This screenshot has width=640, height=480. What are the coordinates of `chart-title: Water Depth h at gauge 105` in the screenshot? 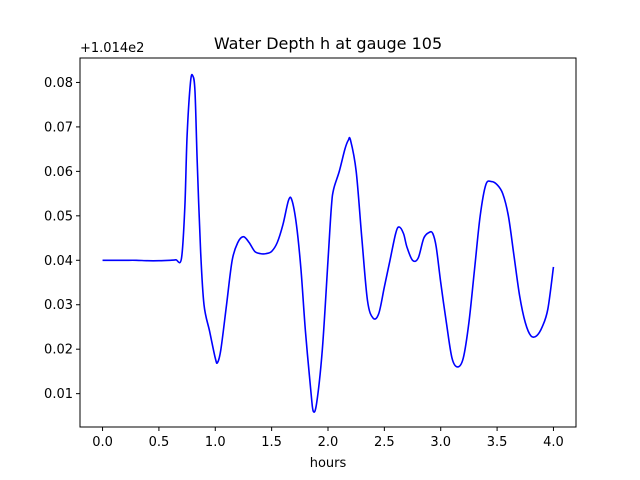 It's located at (328, 43).